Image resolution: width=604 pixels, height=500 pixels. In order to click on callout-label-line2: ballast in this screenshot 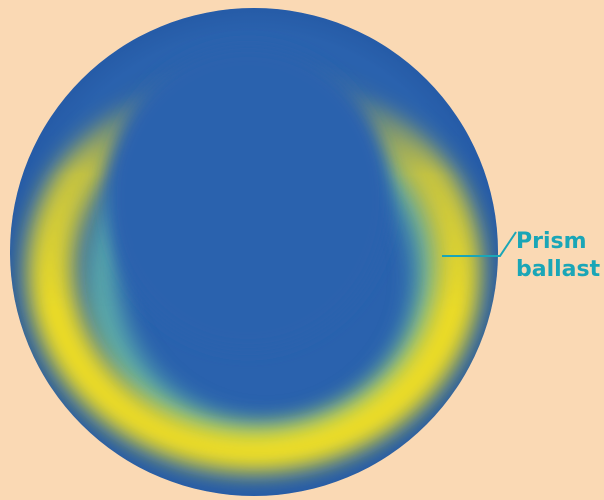, I will do `click(558, 269)`.